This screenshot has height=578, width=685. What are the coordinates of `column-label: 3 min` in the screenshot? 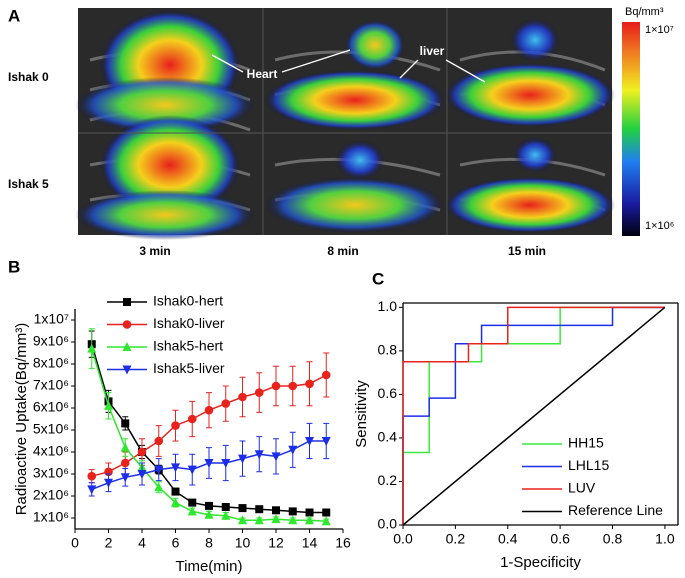 It's located at (154, 251).